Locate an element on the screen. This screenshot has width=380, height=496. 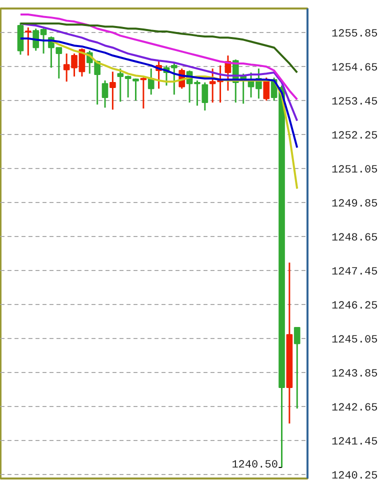
y-tick-label: 1243.85 is located at coordinates (355, 374).